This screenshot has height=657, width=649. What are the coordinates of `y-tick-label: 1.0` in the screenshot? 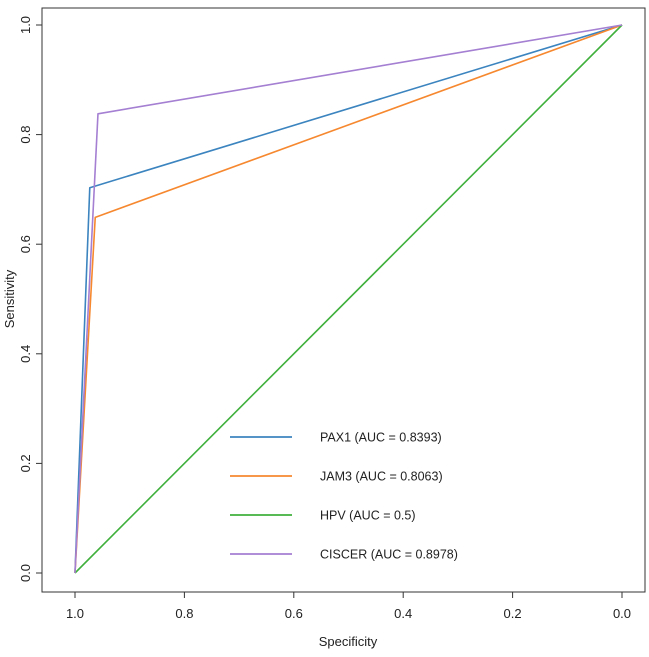 It's located at (25, 25).